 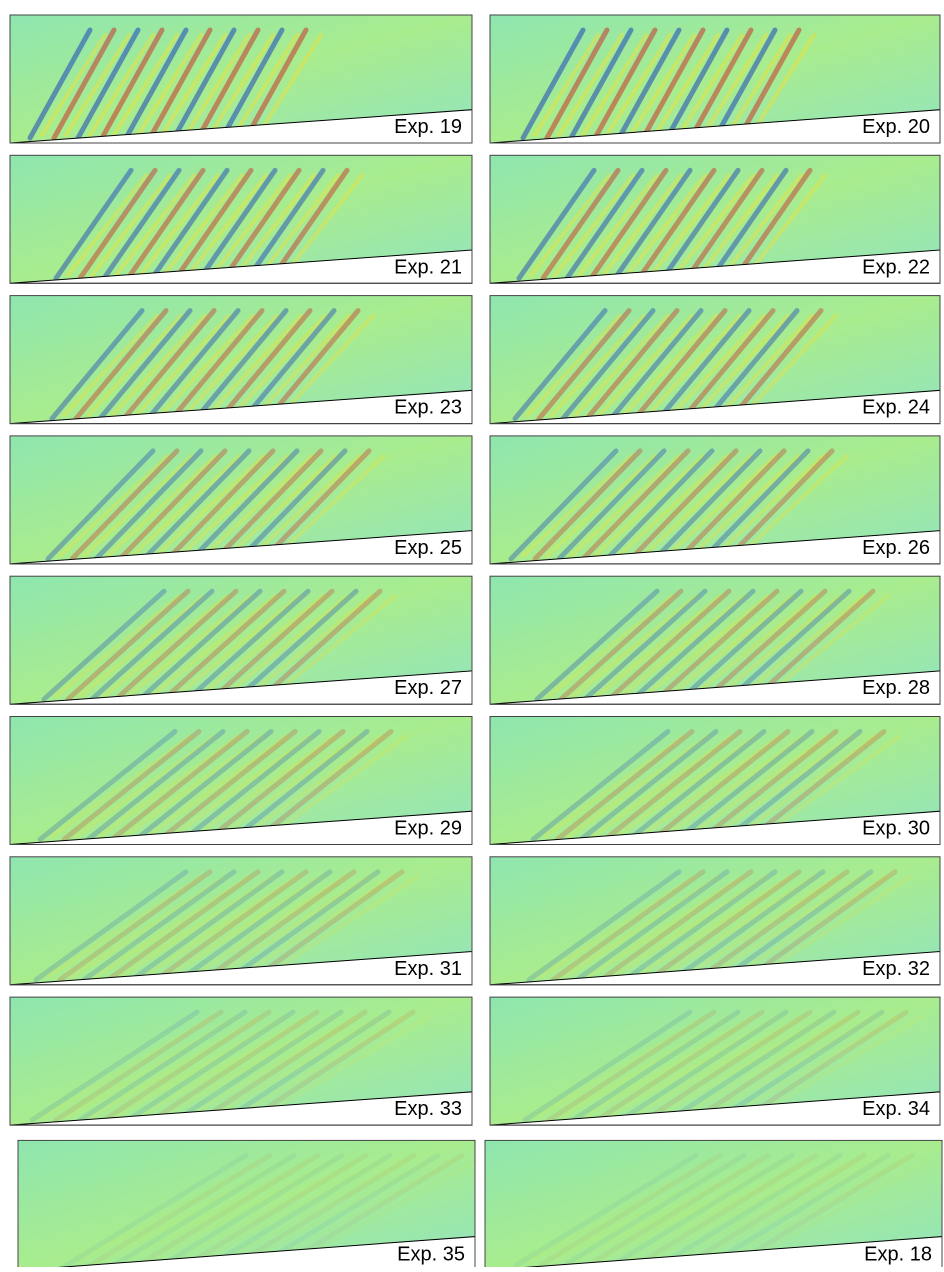 I want to click on panel-label: Exp. 28, so click(x=896, y=688).